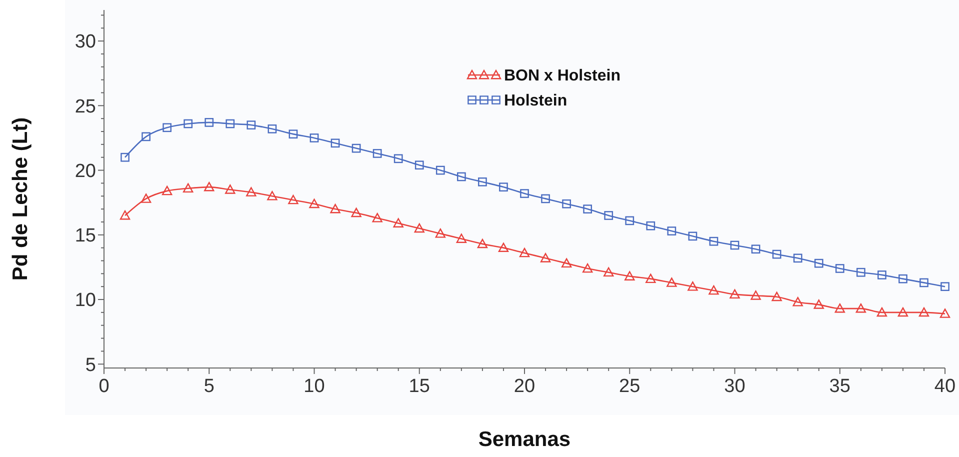 The image size is (959, 457). Describe the element at coordinates (85, 236) in the screenshot. I see `y-tick-label: 15` at that location.